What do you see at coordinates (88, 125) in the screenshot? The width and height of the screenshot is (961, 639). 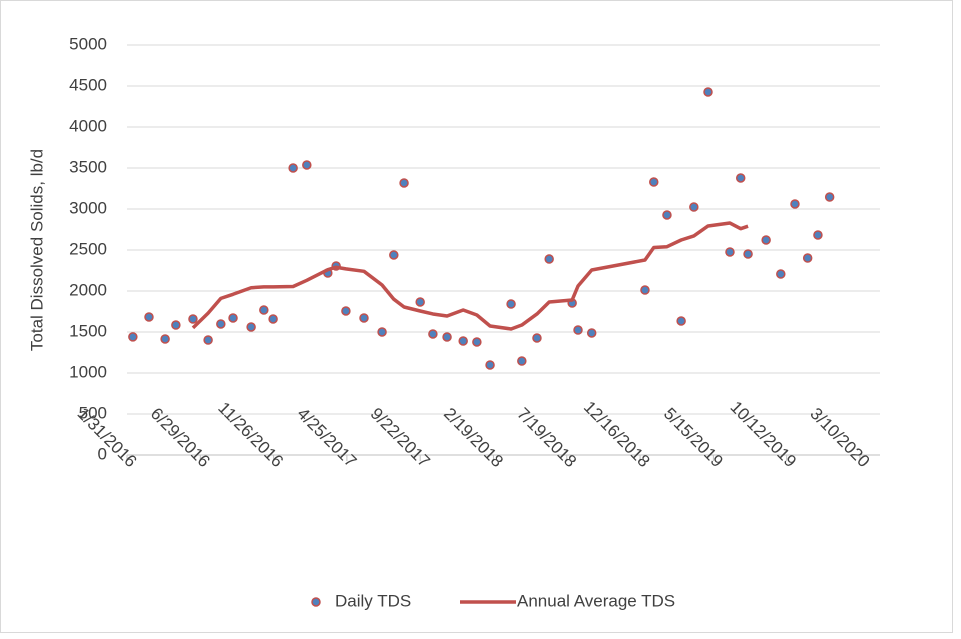 I see `y-tick-label: 4000` at bounding box center [88, 125].